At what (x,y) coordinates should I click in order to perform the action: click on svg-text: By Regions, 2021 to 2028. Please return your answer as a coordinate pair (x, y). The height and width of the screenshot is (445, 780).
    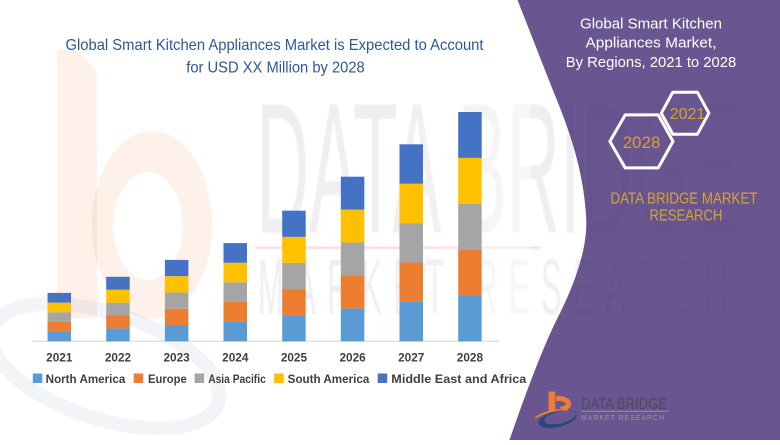
    Looking at the image, I should click on (651, 62).